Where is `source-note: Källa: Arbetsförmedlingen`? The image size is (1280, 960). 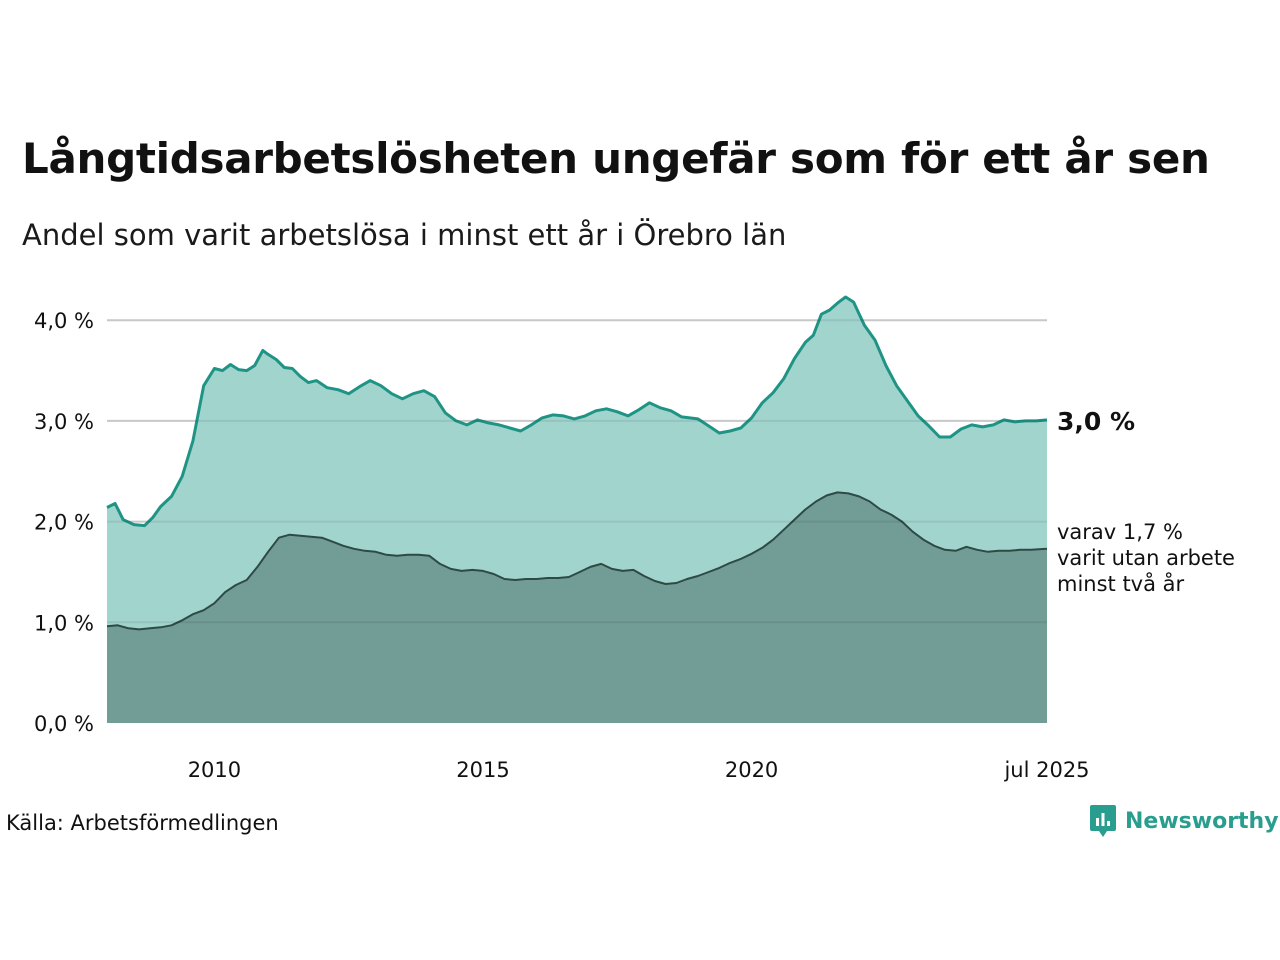 source-note: Källa: Arbetsförmedlingen is located at coordinates (142, 823).